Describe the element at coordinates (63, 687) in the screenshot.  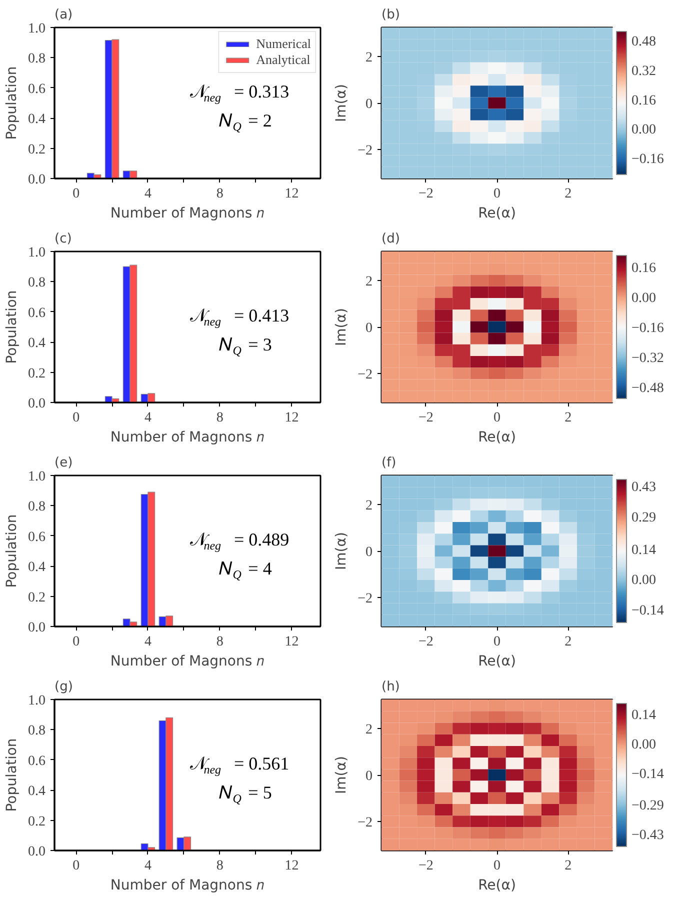
I see `chart-title: (g)` at that location.